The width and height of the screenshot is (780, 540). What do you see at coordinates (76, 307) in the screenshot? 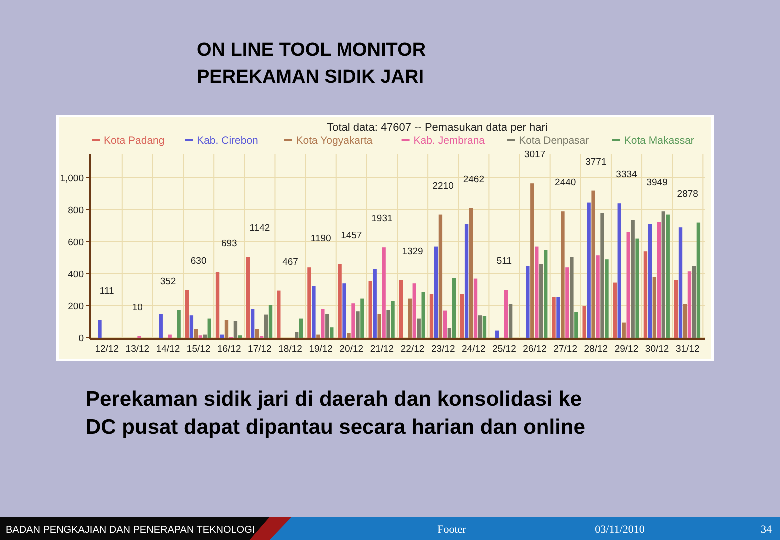
I see `y-tick-label: 200` at bounding box center [76, 307].